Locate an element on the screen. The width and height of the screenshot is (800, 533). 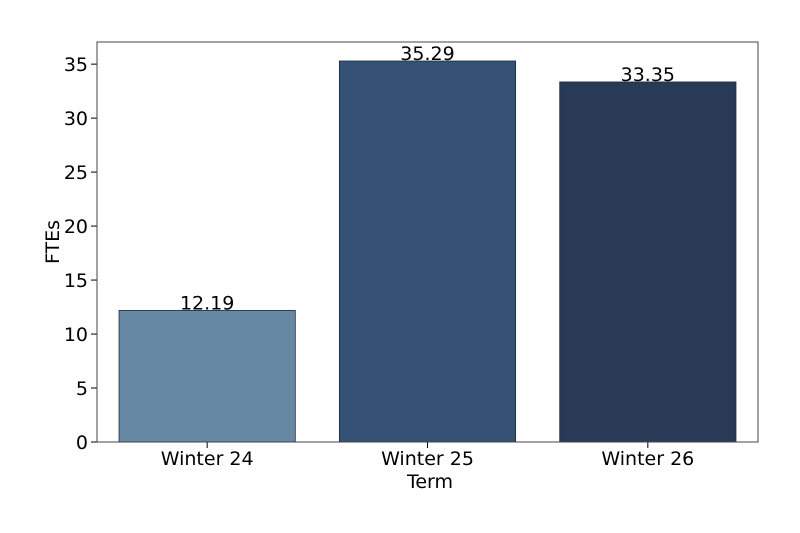
y-tick-label: 10 is located at coordinates (76, 335).